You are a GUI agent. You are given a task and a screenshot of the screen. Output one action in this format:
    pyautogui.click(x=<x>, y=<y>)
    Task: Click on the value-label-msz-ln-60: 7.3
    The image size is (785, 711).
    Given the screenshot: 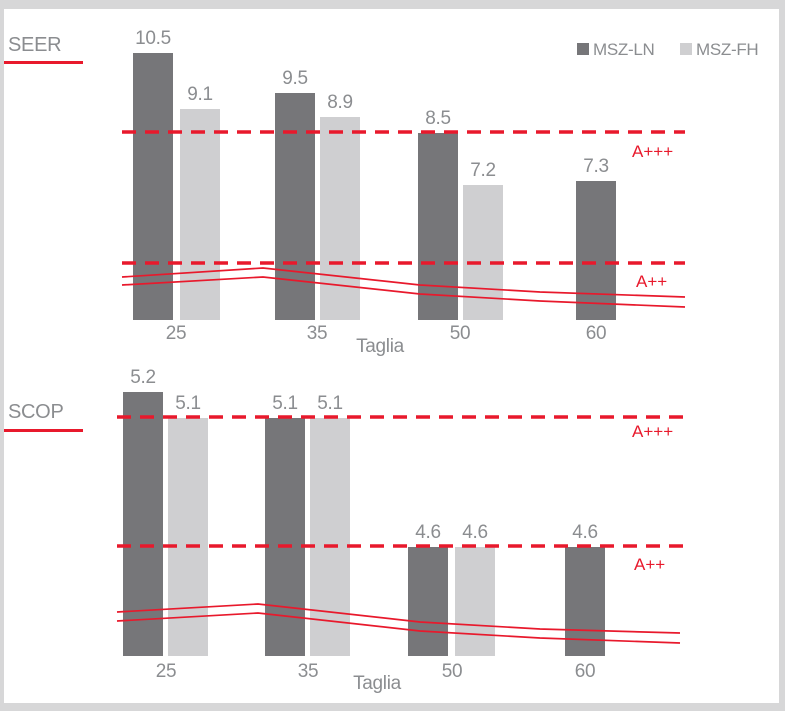 What is the action you would take?
    pyautogui.click(x=596, y=166)
    